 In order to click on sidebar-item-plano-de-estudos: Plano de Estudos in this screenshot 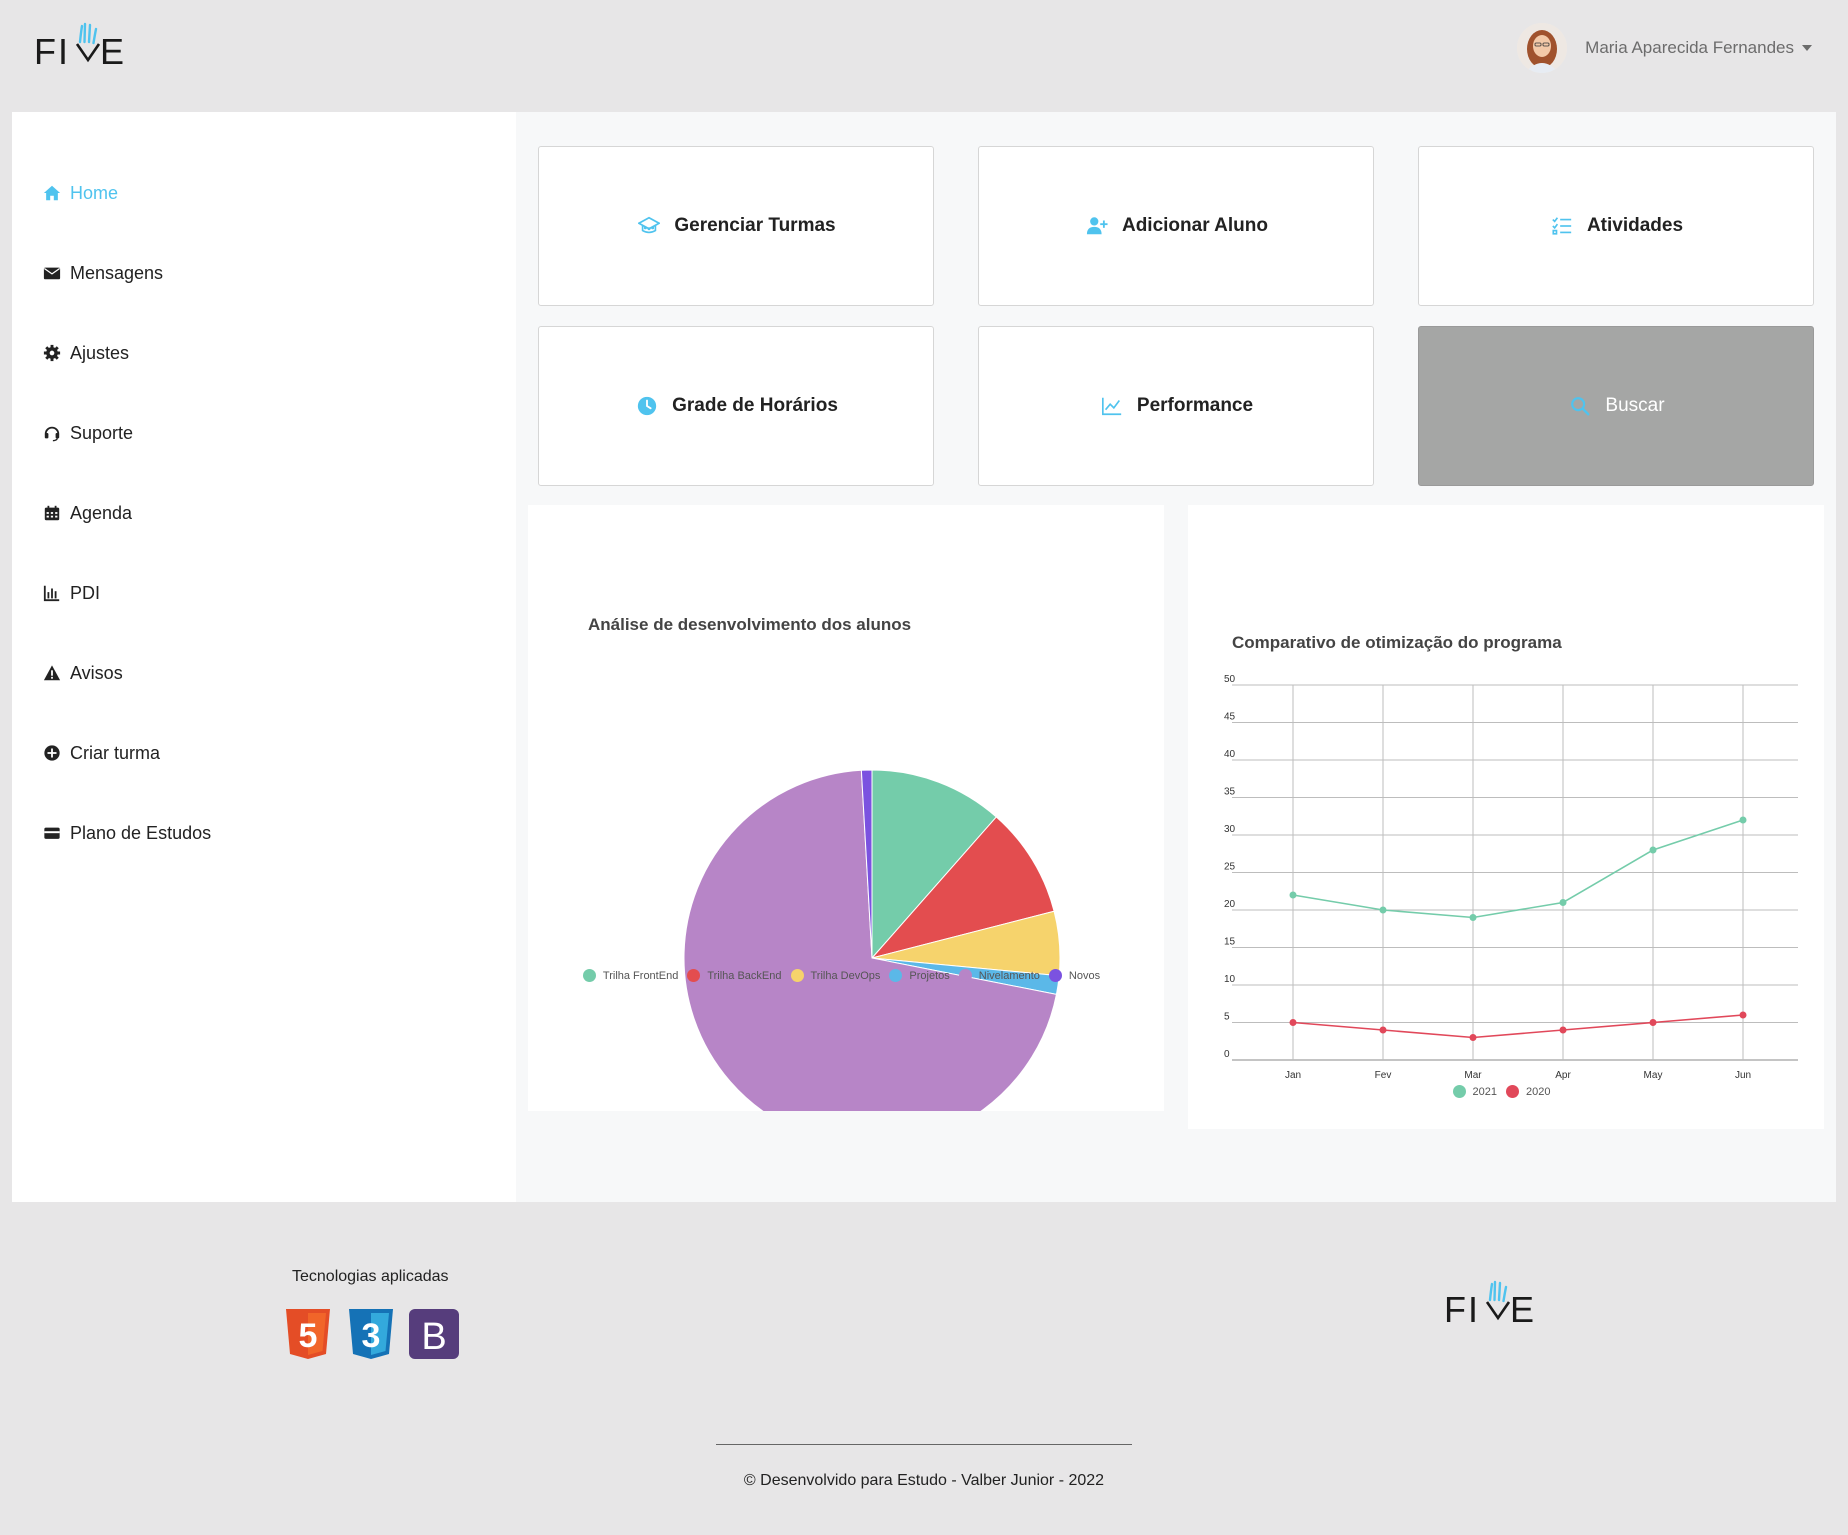, I will do `click(126, 833)`.